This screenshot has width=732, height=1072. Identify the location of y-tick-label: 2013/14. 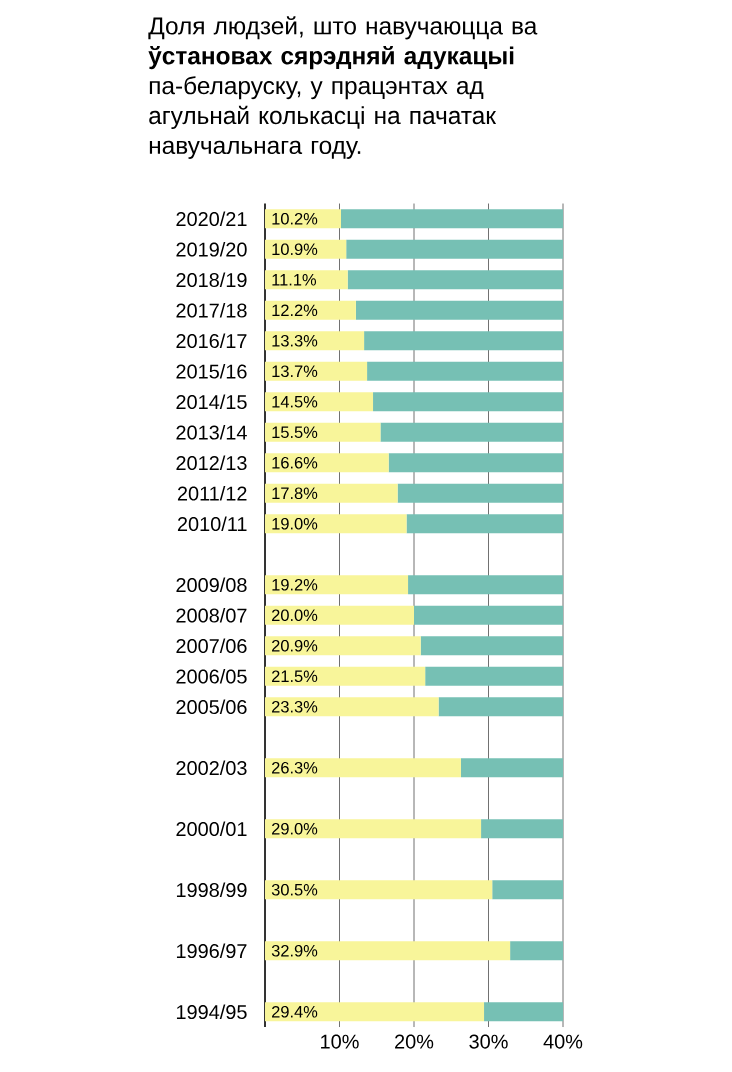
(211, 432).